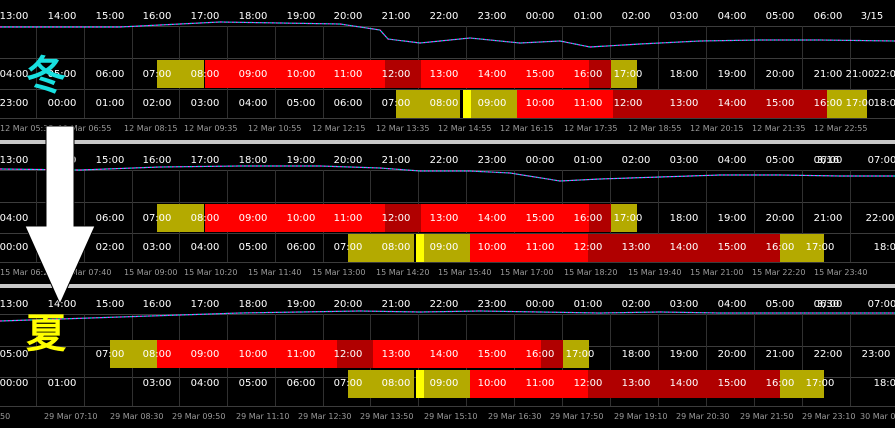 The width and height of the screenshot is (895, 428). I want to click on timestamp-label: 29 Mar 17:50, so click(577, 416).